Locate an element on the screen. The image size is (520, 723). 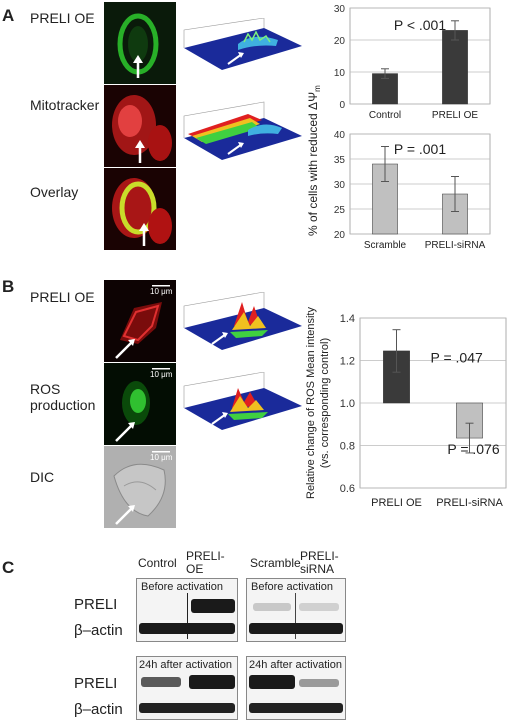
blot-left-before: Before activation is located at coordinates (187, 610).